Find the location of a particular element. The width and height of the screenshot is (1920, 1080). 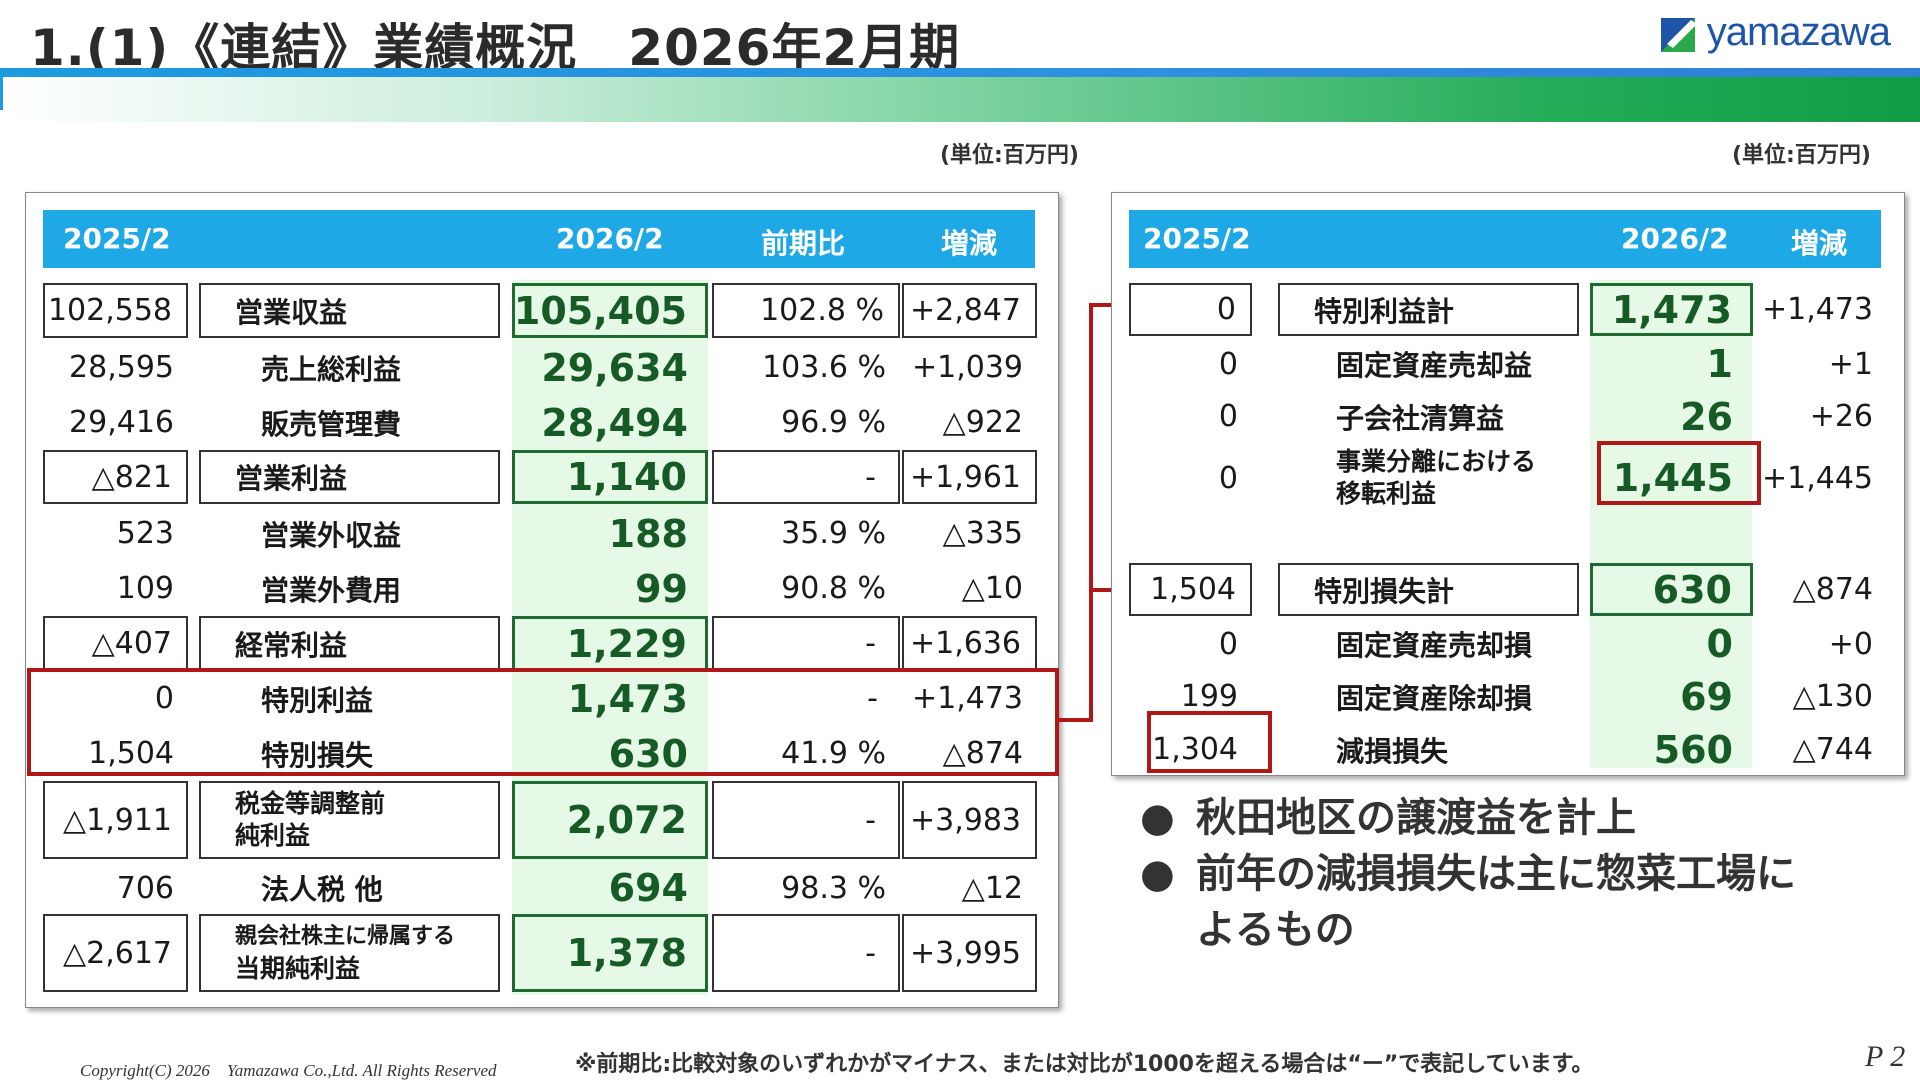

table-row-label: 特別利益 is located at coordinates (317, 700).